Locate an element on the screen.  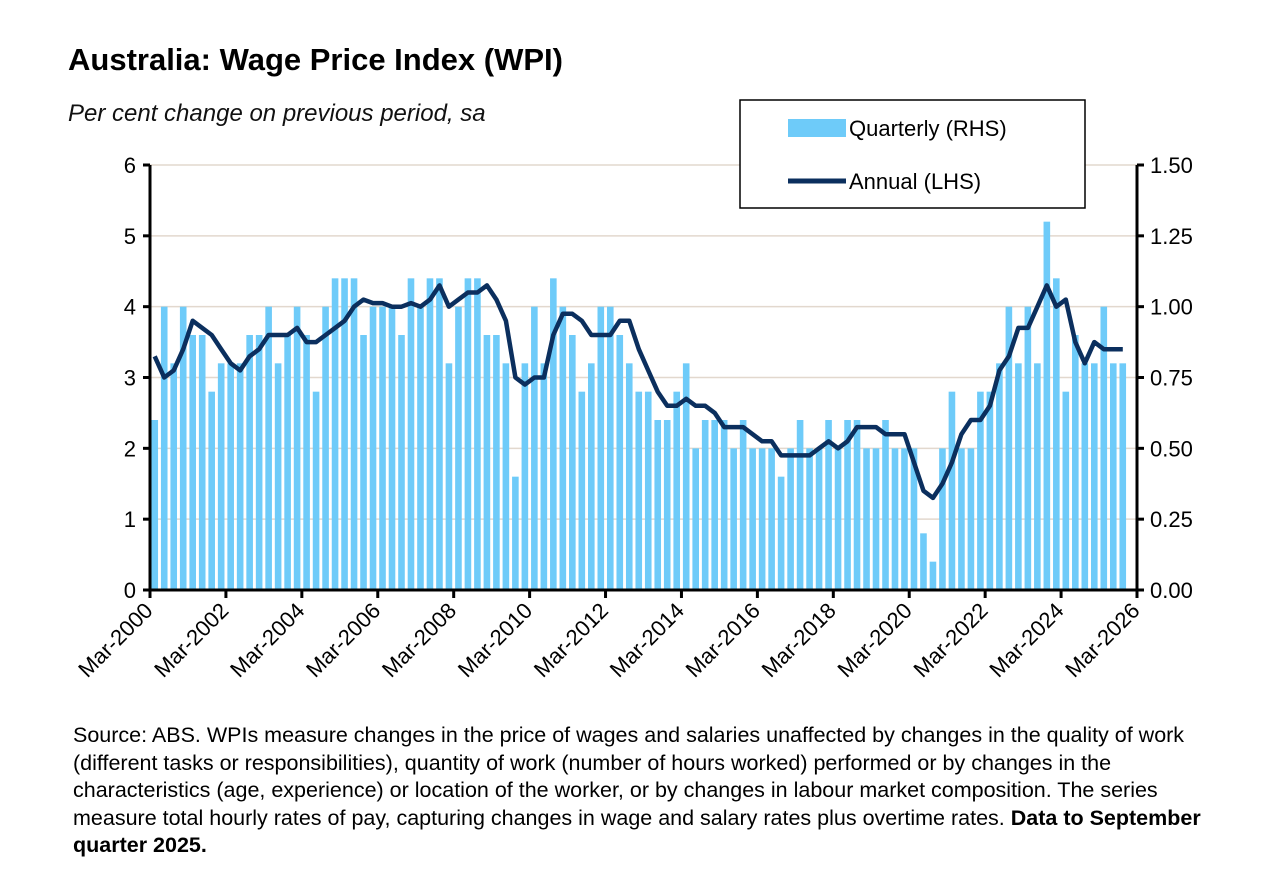
x-tick-label: Mar-2006 is located at coordinates (343, 640).